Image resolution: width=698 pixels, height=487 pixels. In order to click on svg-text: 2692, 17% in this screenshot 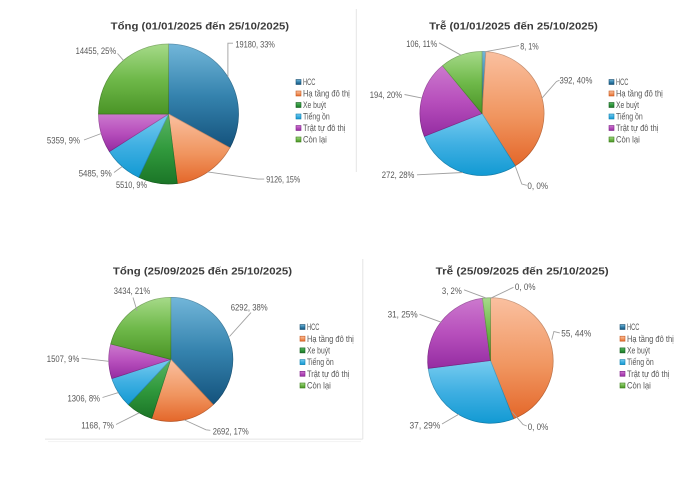, I will do `click(231, 431)`.